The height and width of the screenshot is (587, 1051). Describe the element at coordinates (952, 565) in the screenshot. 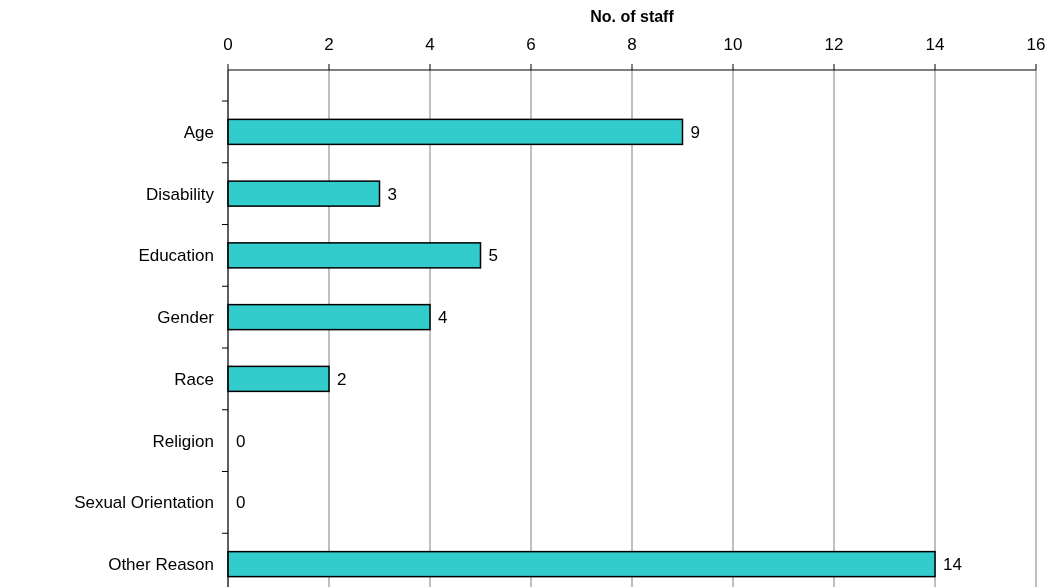

I see `data-label: 14` at that location.